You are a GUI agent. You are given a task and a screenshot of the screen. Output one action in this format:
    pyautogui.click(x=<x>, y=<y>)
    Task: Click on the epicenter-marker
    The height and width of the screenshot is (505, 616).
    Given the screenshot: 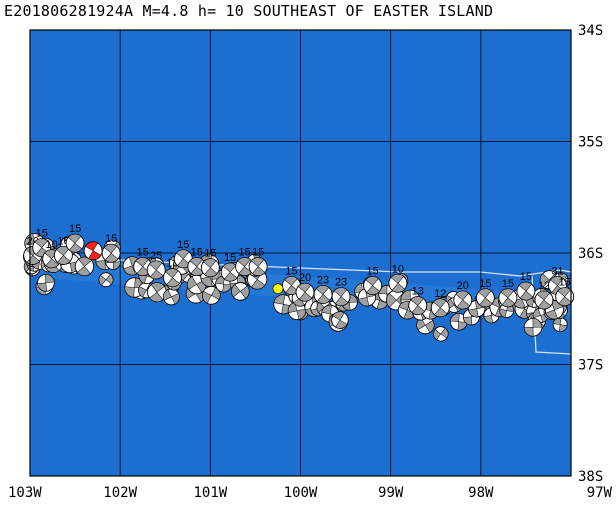 What is the action you would take?
    pyautogui.click(x=278, y=288)
    